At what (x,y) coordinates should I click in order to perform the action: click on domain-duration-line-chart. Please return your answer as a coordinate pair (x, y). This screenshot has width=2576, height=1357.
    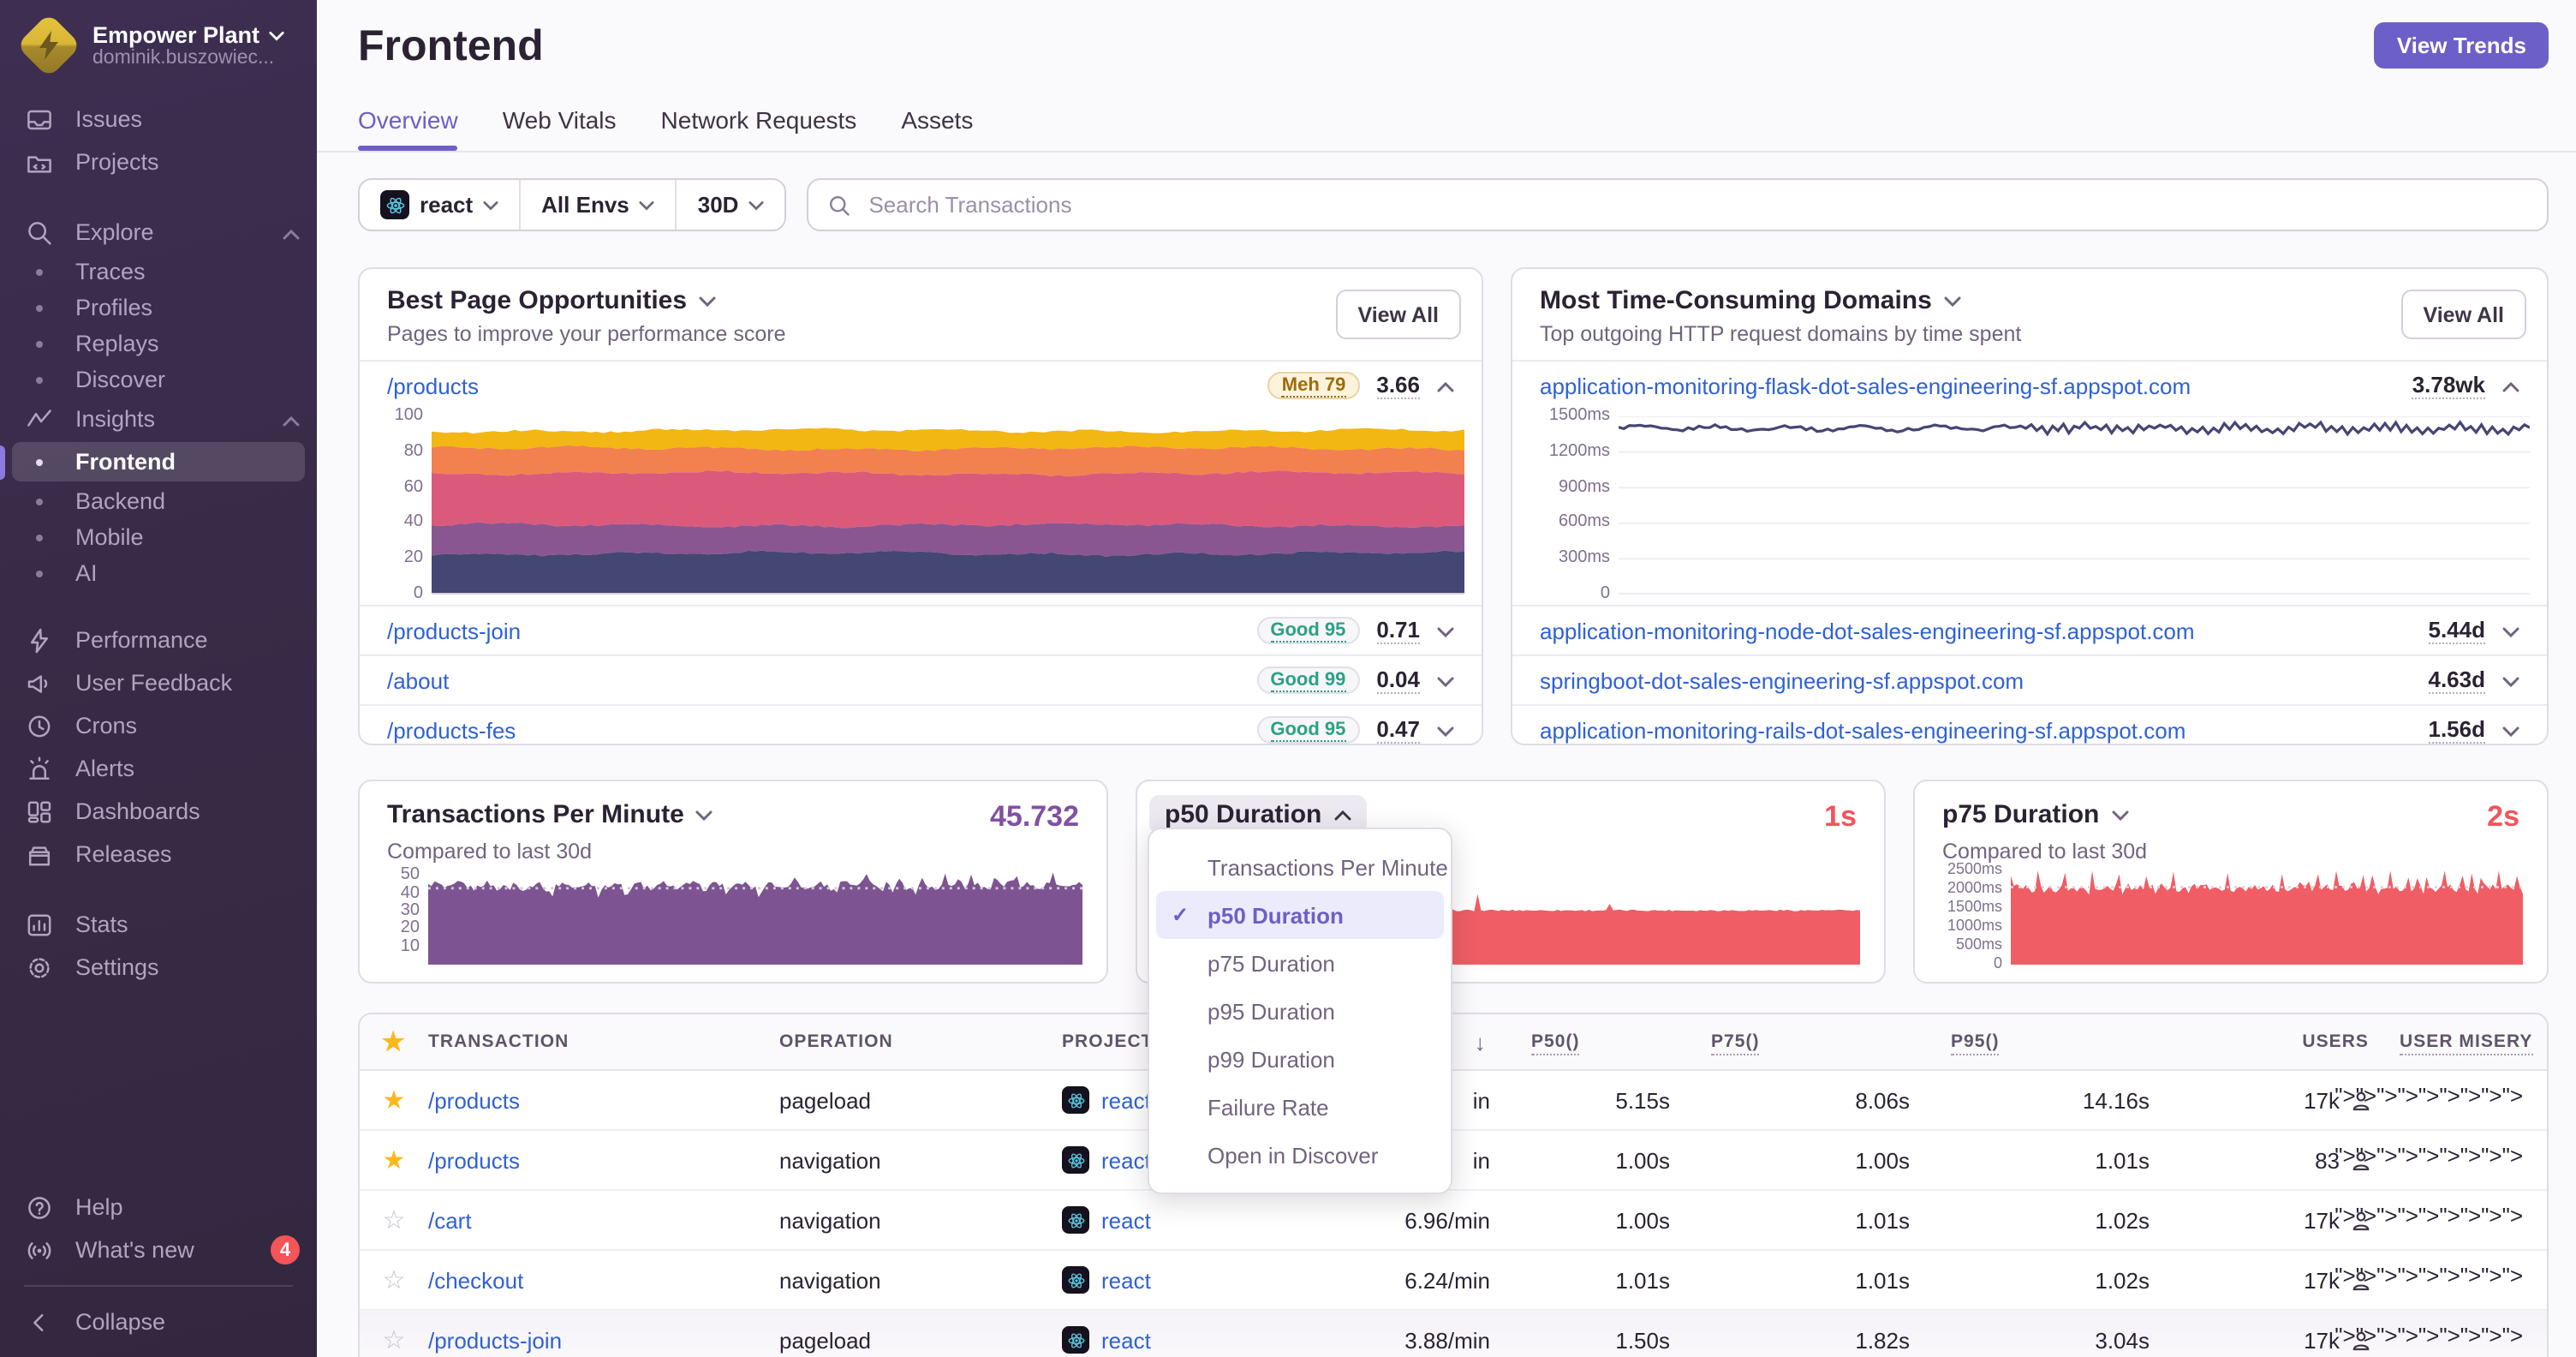
    Looking at the image, I should click on (2074, 506).